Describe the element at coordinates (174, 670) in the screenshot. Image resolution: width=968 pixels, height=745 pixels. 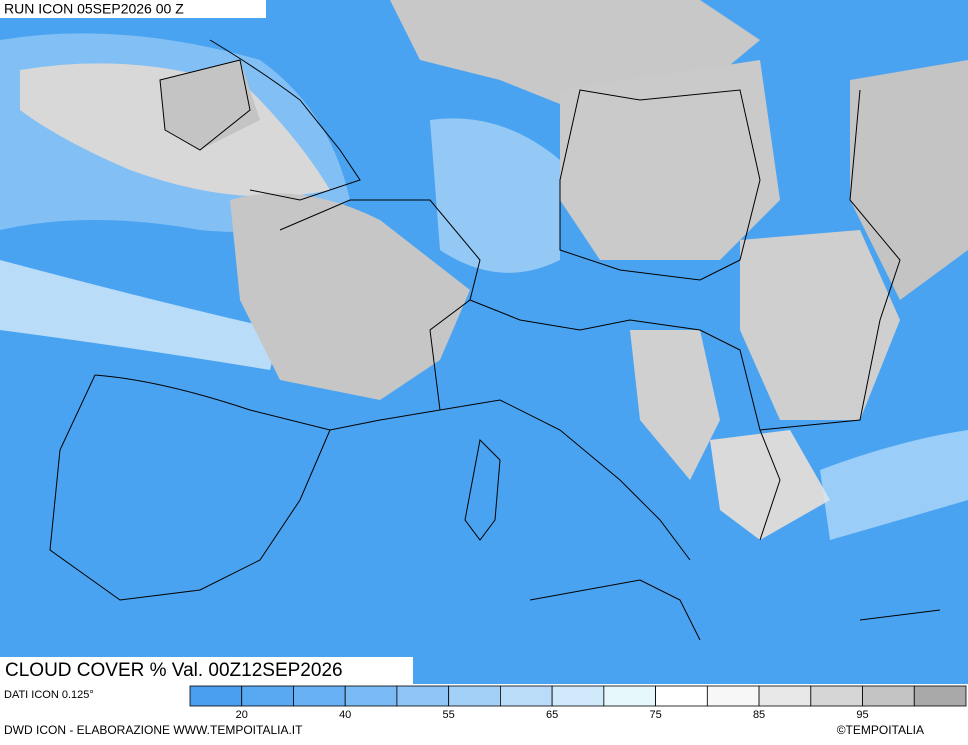
I see `map-title: CLOUD COVER % Val. 00Z12SEP2026` at that location.